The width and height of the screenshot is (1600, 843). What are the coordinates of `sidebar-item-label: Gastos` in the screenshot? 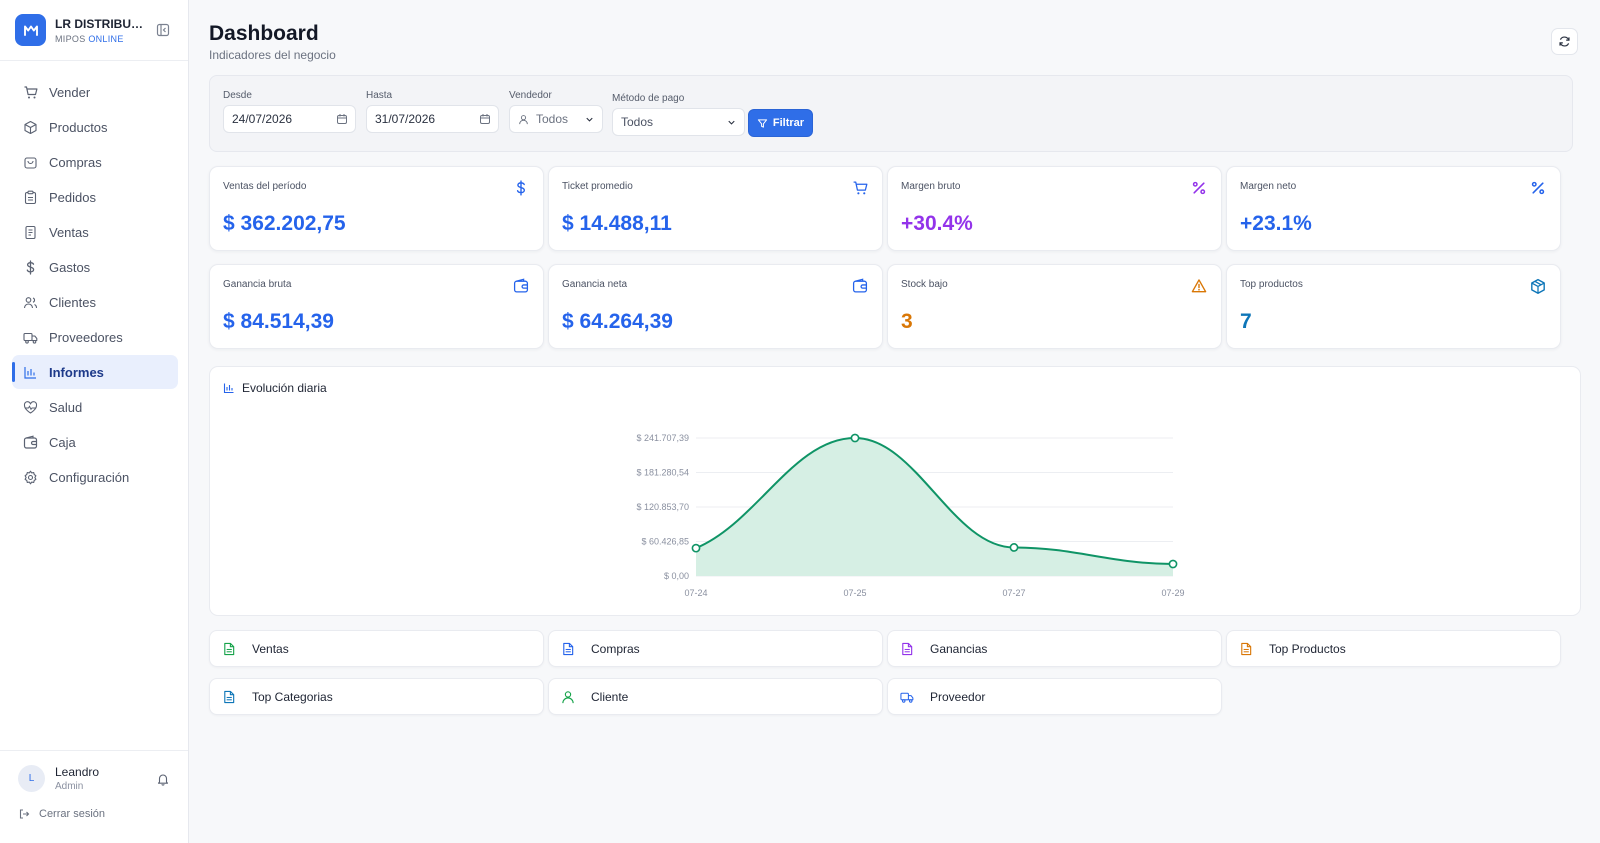 It's located at (70, 267).